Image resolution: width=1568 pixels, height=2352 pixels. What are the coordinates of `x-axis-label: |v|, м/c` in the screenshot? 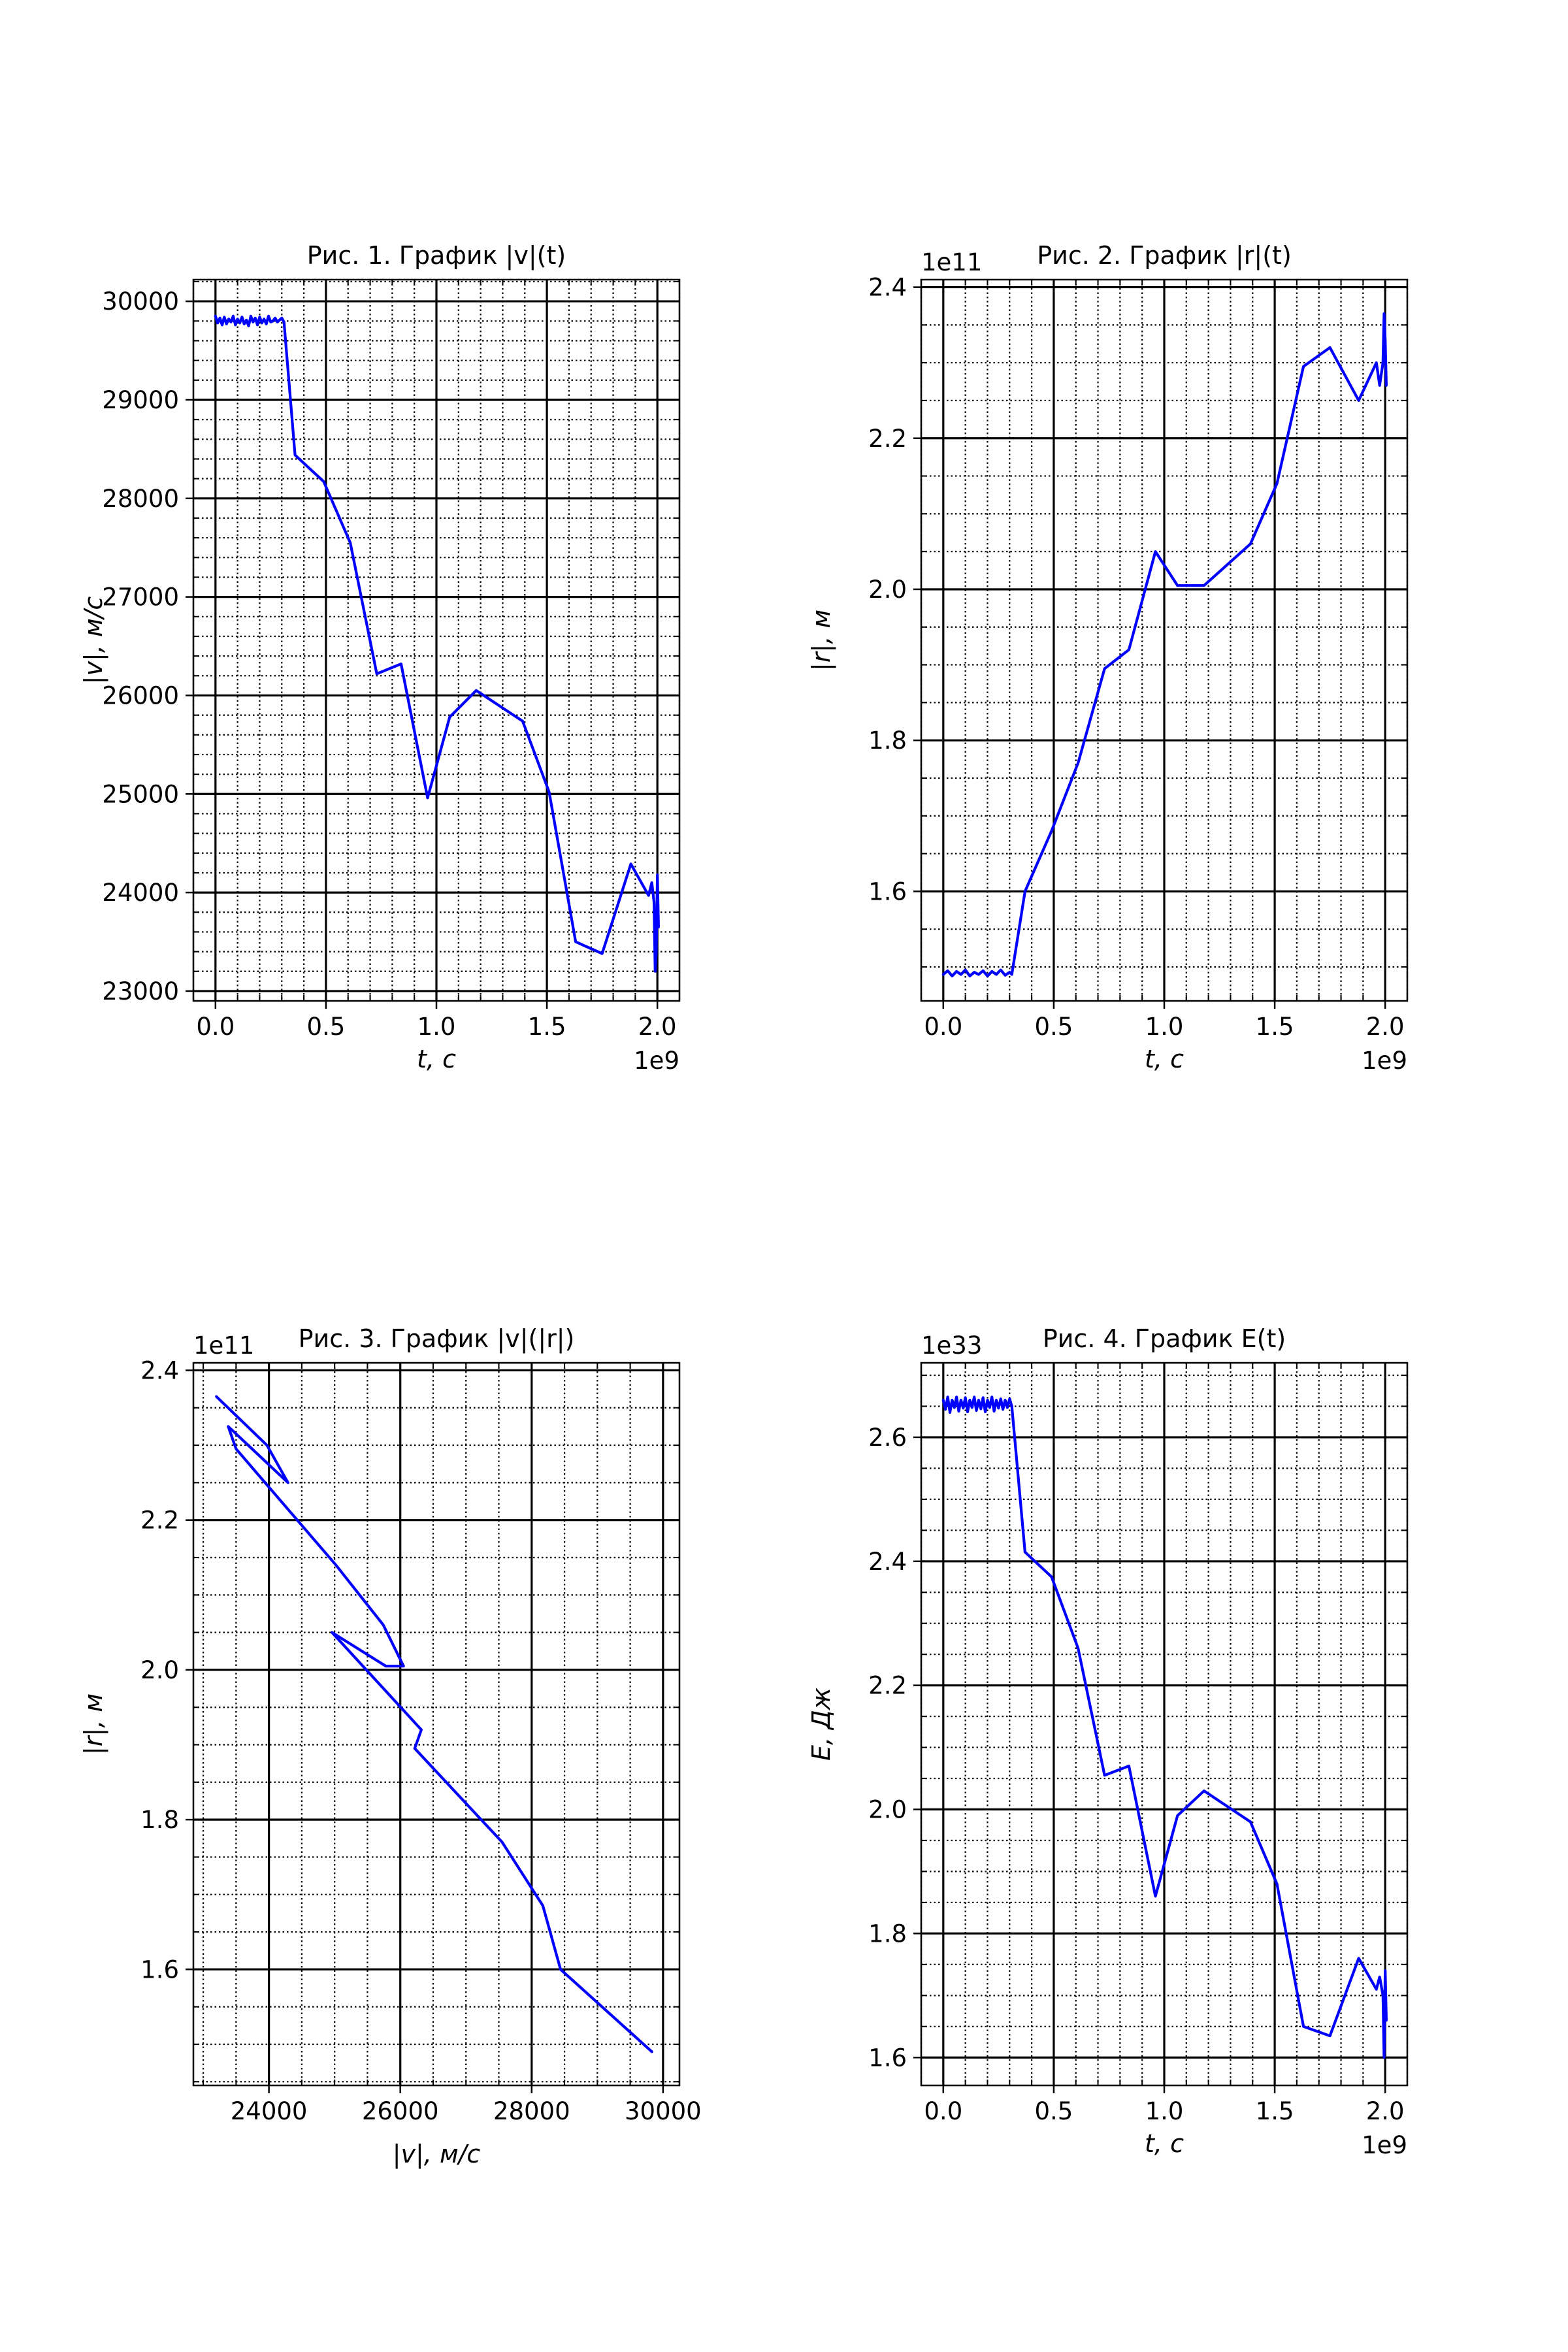 It's located at (437, 2154).